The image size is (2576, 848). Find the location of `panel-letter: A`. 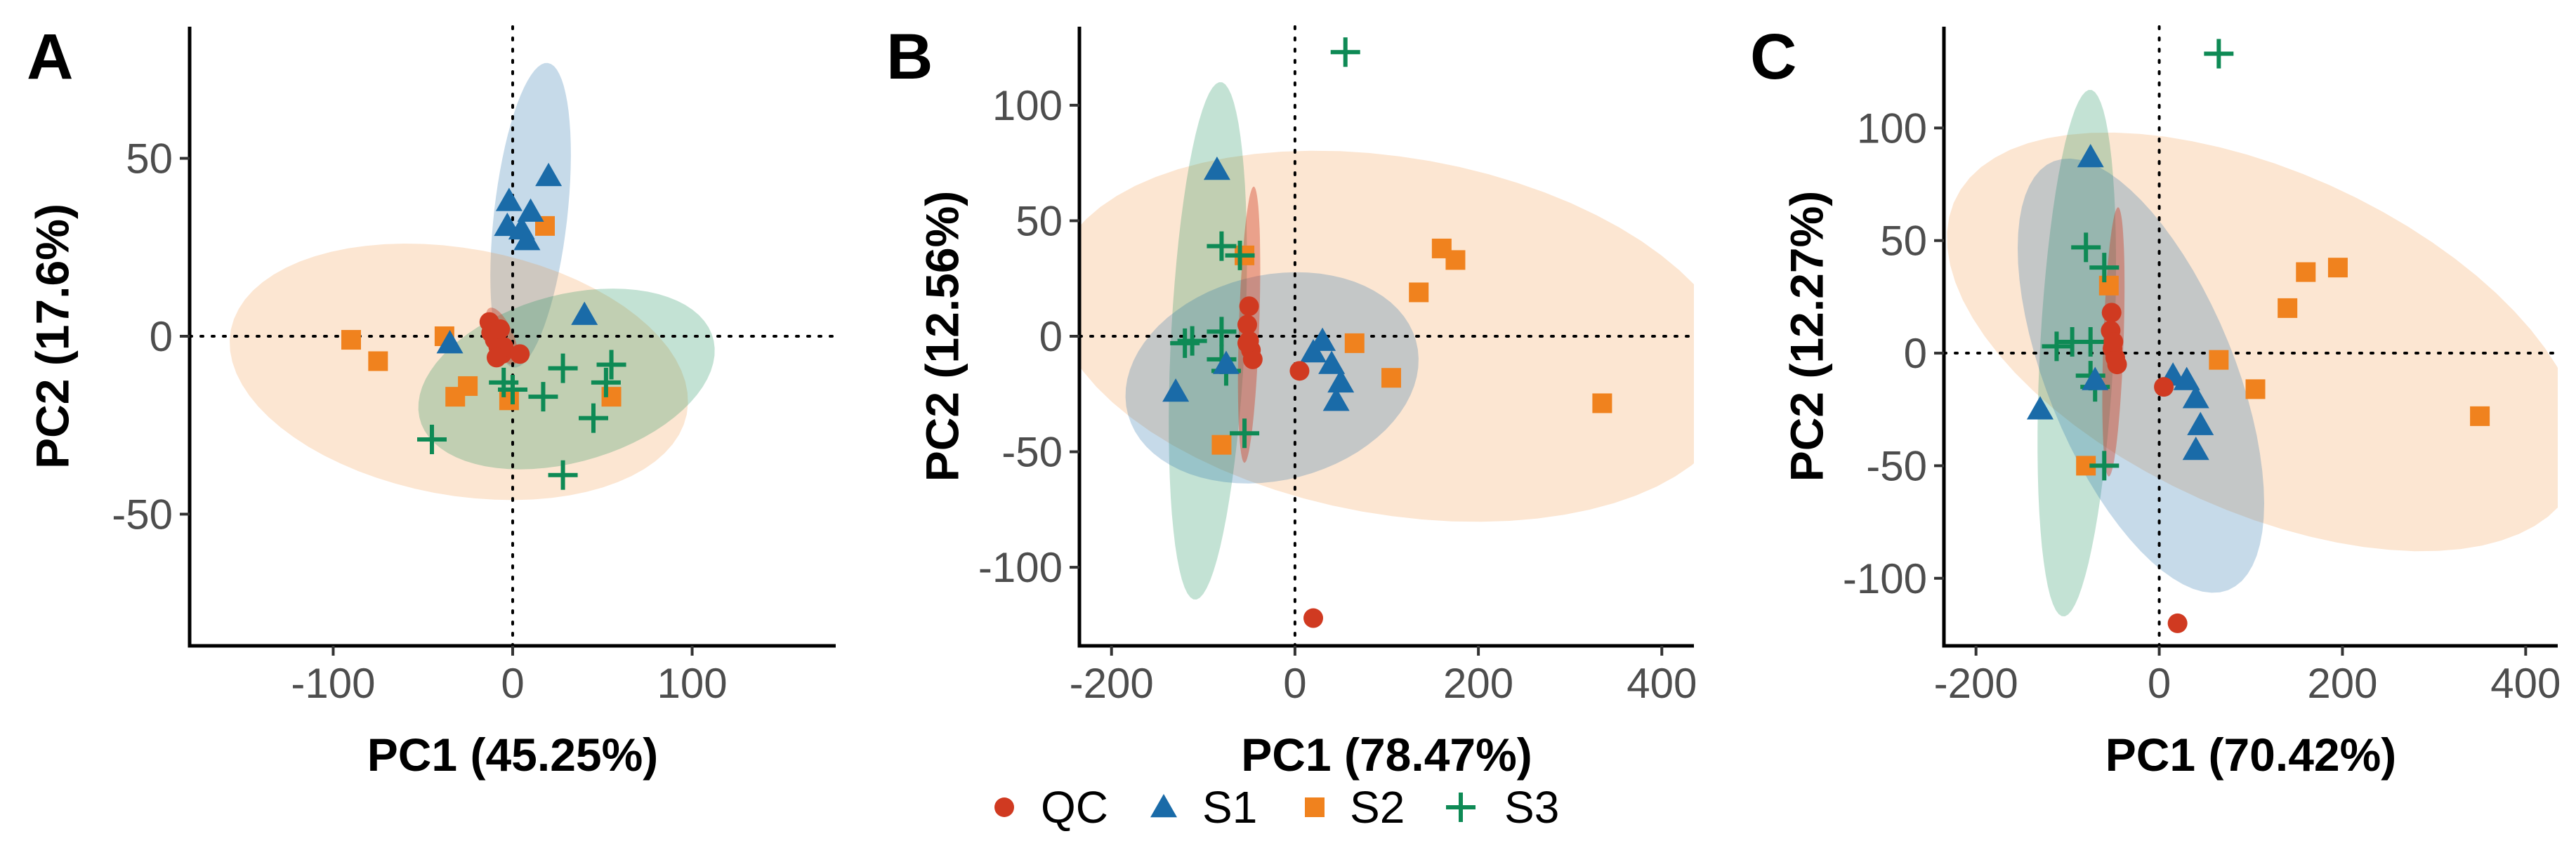

panel-letter: A is located at coordinates (50, 57).